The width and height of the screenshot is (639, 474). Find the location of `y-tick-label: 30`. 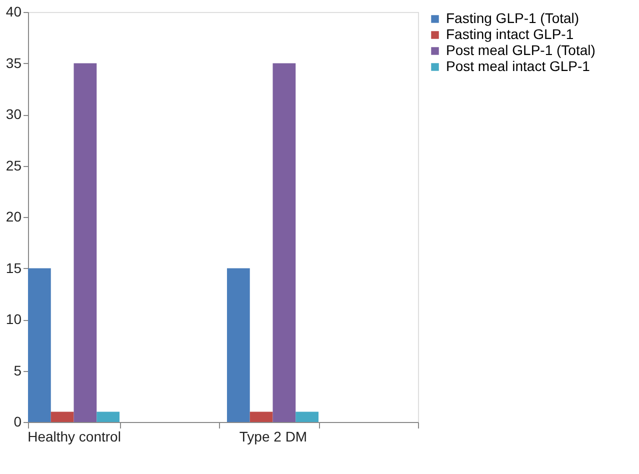

y-tick-label: 30 is located at coordinates (14, 114).